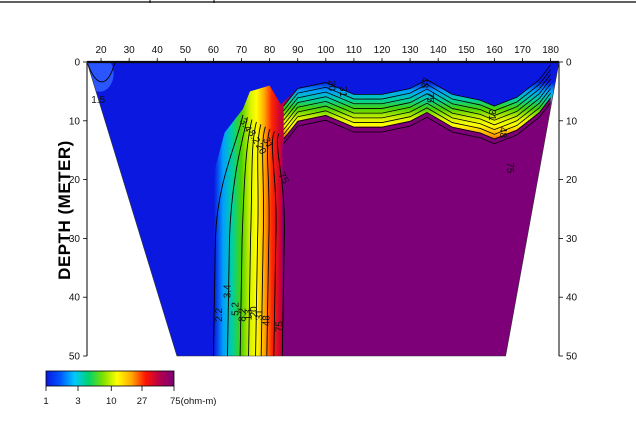 This screenshot has height=428, width=636. What do you see at coordinates (98, 100) in the screenshot?
I see `contour-label: 1.5` at bounding box center [98, 100].